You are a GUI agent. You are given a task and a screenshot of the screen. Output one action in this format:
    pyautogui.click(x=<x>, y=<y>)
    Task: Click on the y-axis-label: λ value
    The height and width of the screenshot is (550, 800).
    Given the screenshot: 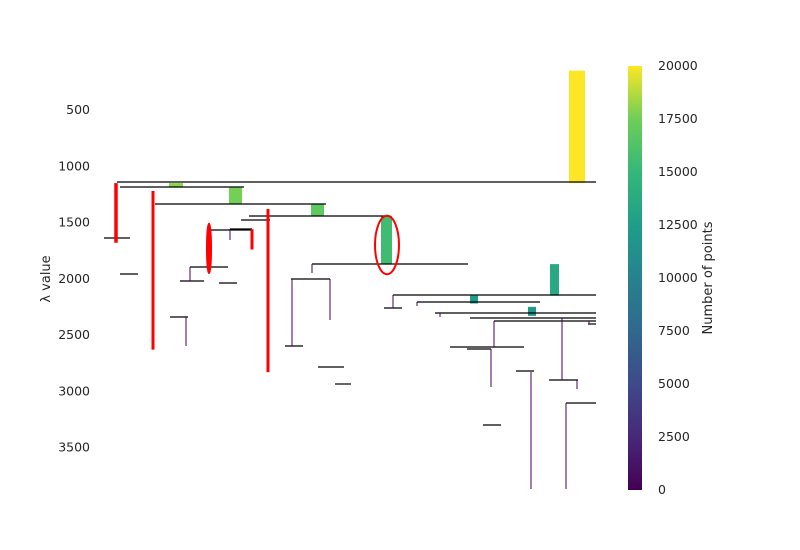 What is the action you would take?
    pyautogui.click(x=46, y=278)
    